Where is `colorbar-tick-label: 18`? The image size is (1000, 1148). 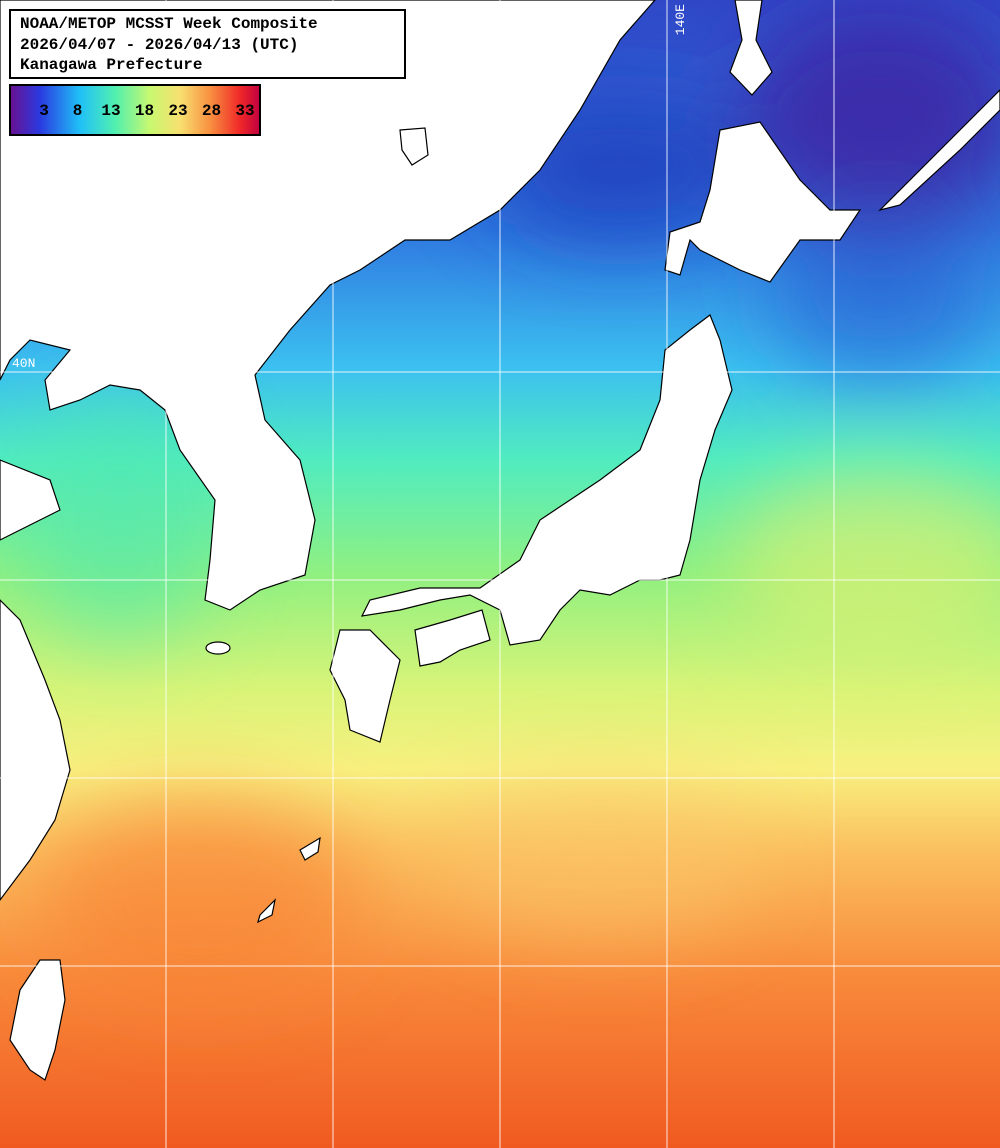 colorbar-tick-label: 18 is located at coordinates (144, 111).